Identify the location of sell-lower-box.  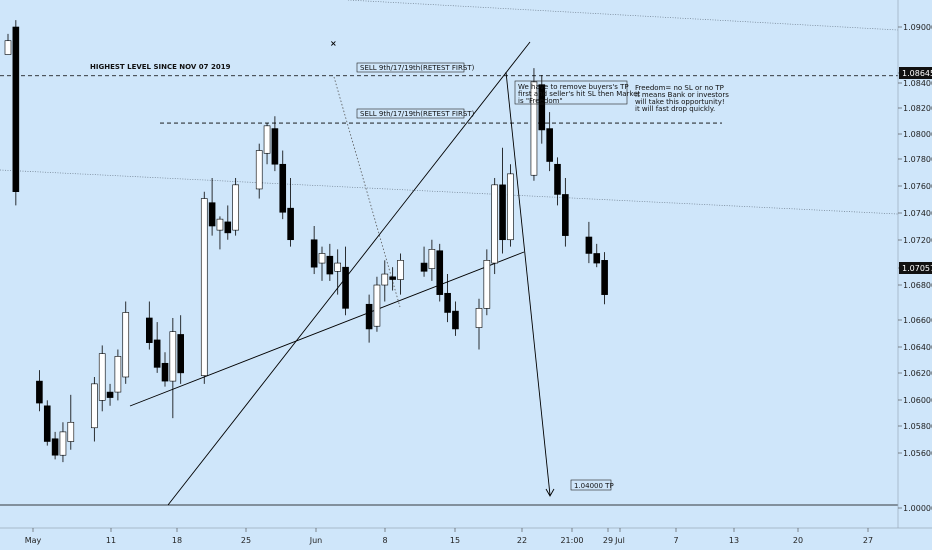
(410, 113).